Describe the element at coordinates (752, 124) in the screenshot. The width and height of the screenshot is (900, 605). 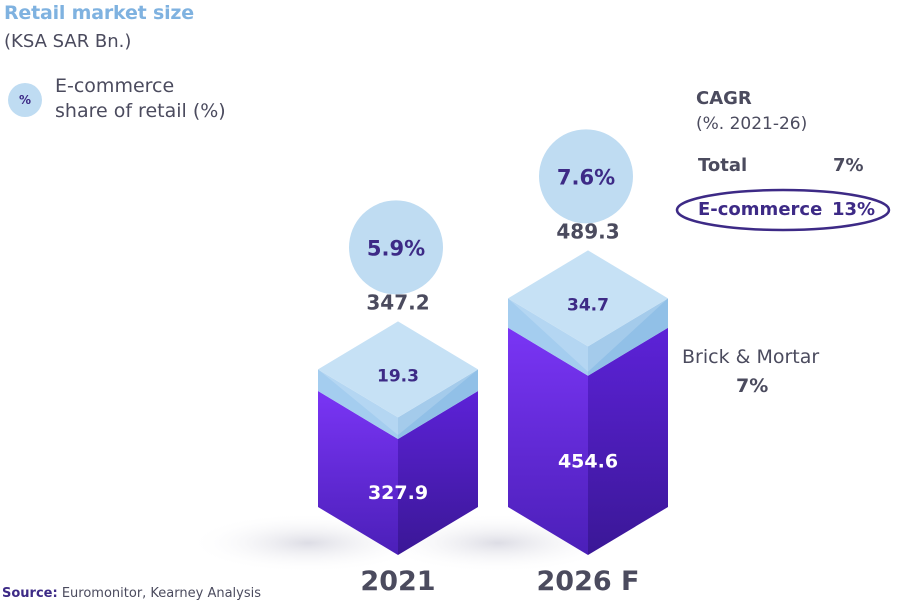
I see `cagr-subheading: (%. 2021-26)` at that location.